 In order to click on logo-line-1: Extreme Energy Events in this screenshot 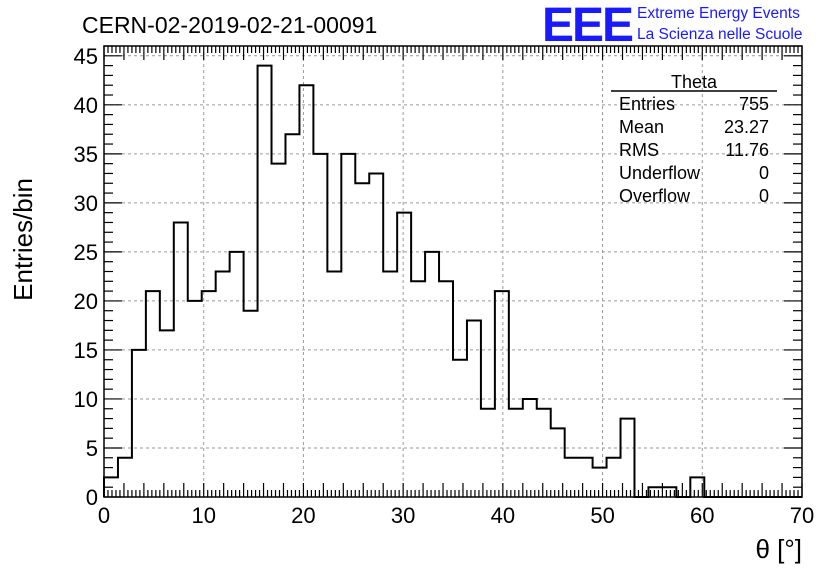, I will do `click(718, 13)`.